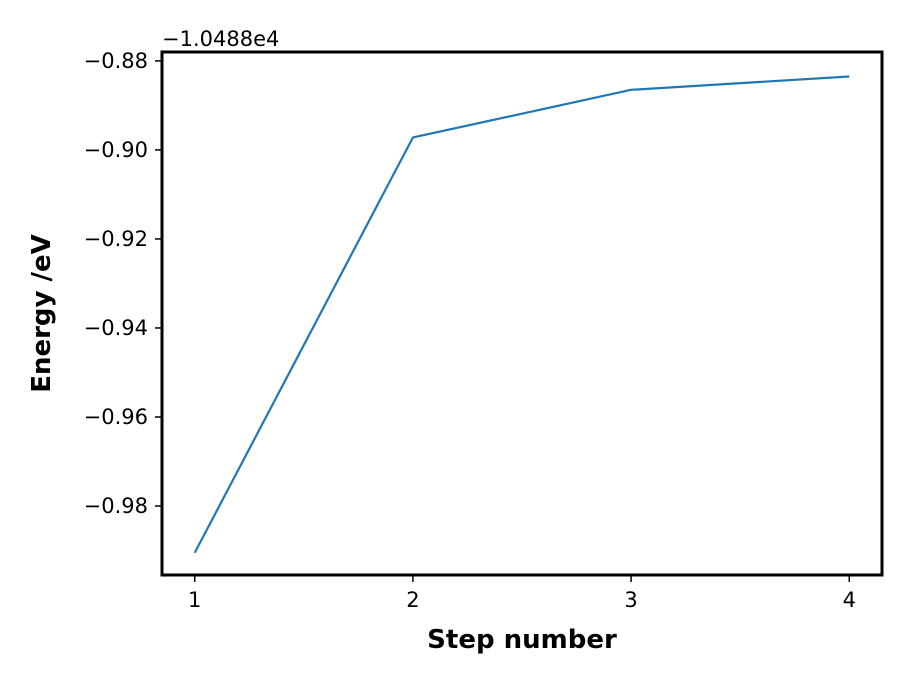  I want to click on x-tick-label: 3, so click(630, 600).